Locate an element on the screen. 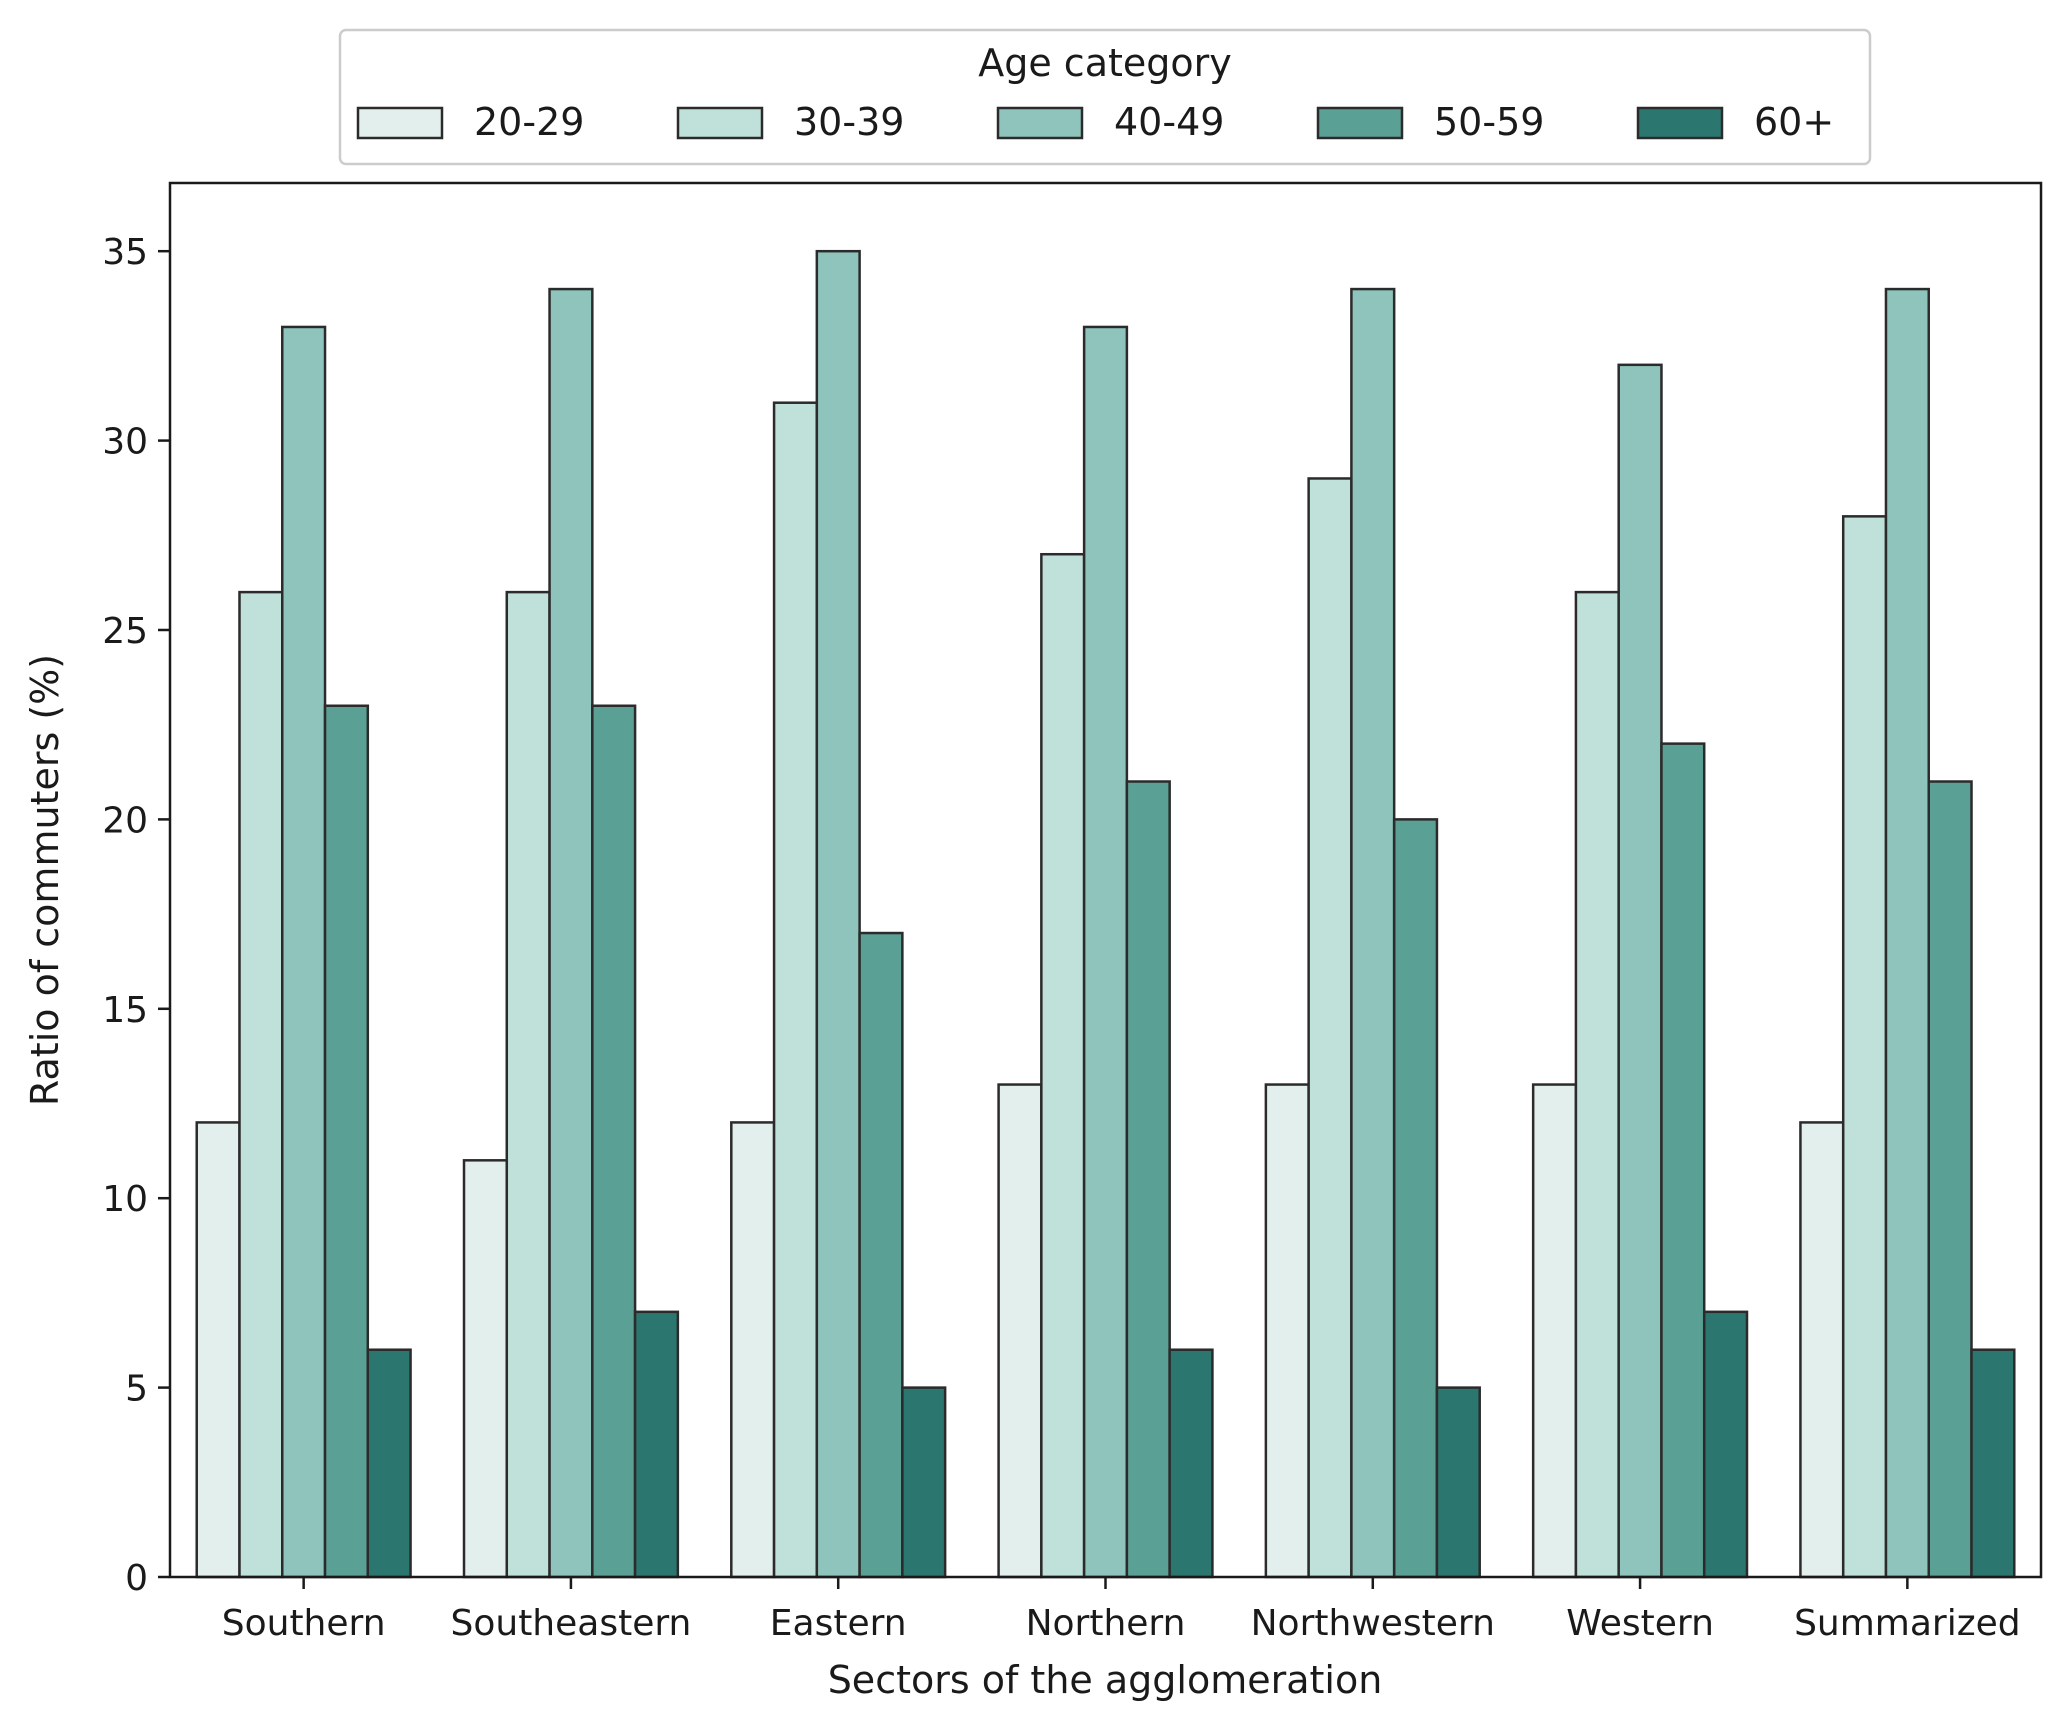 Image resolution: width=2058 pixels, height=1724 pixels. bar-50-59-northwestern is located at coordinates (1415, 1198).